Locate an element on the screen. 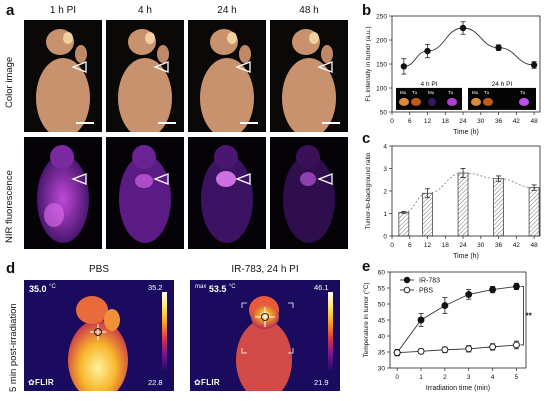 This screenshot has height=401, width=550. colorbar-min-ir783: 21.9 is located at coordinates (321, 382).